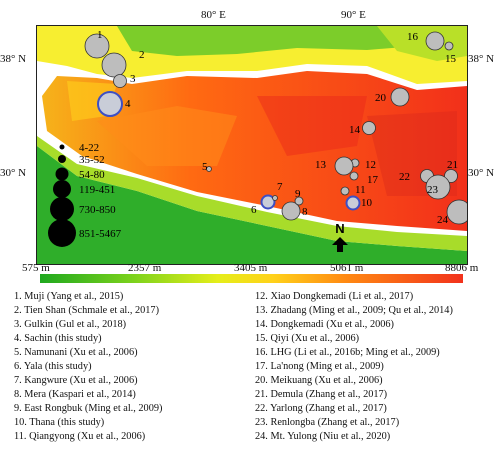 The image size is (500, 456). Describe the element at coordinates (339, 228) in the screenshot. I see `north-label: N` at that location.